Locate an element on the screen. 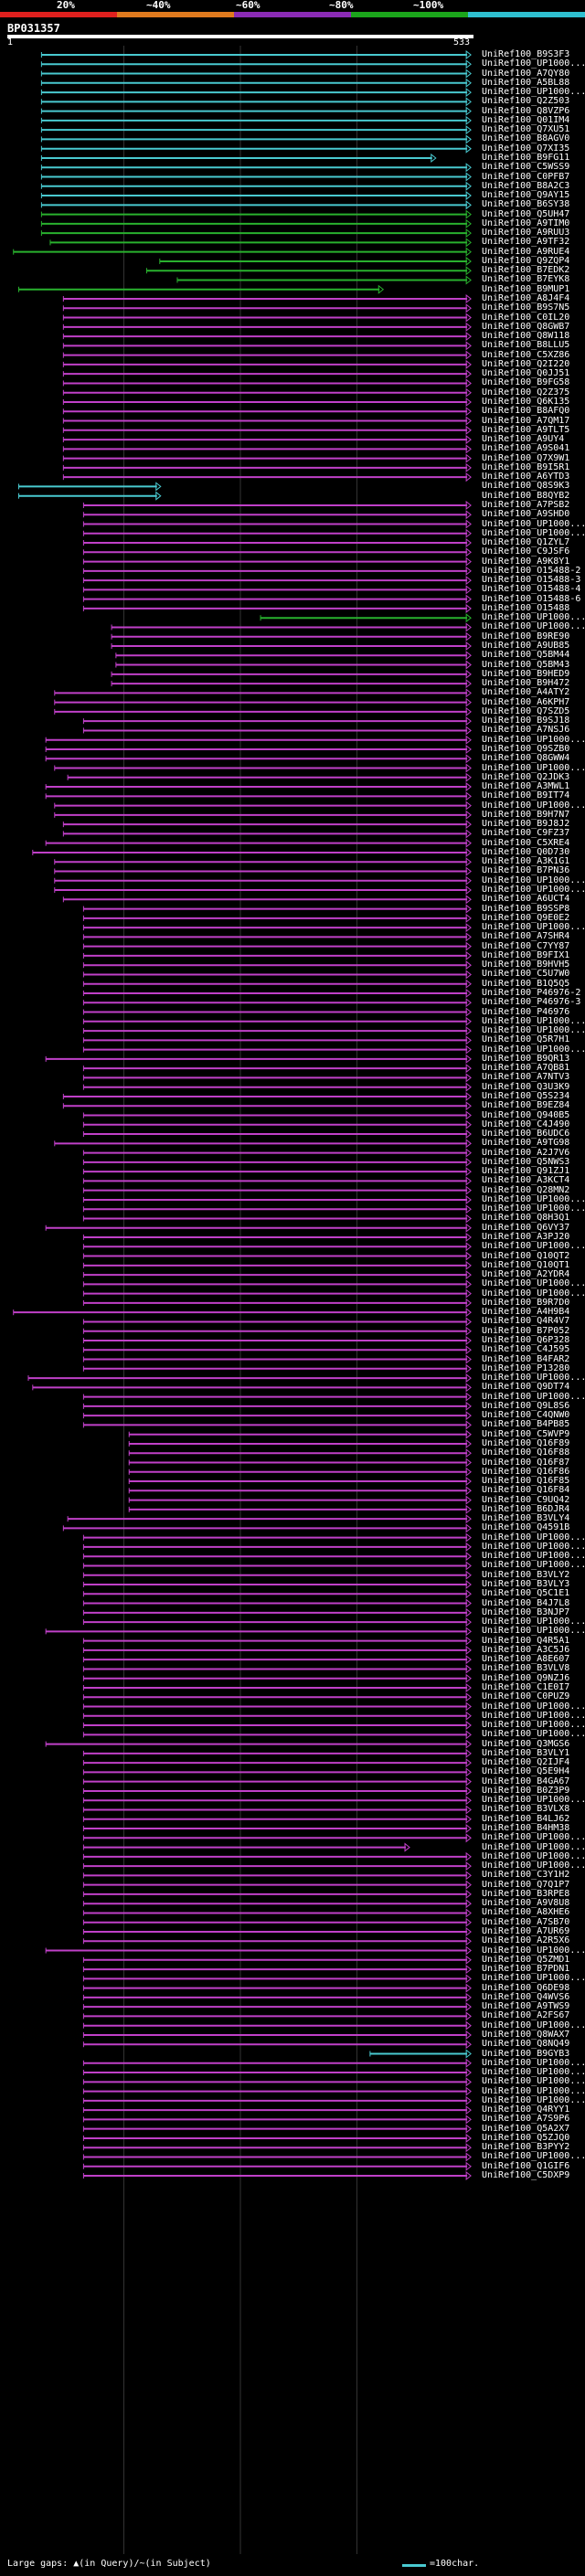  hit-label: UniRef100_A3KCT4 is located at coordinates (526, 1180).